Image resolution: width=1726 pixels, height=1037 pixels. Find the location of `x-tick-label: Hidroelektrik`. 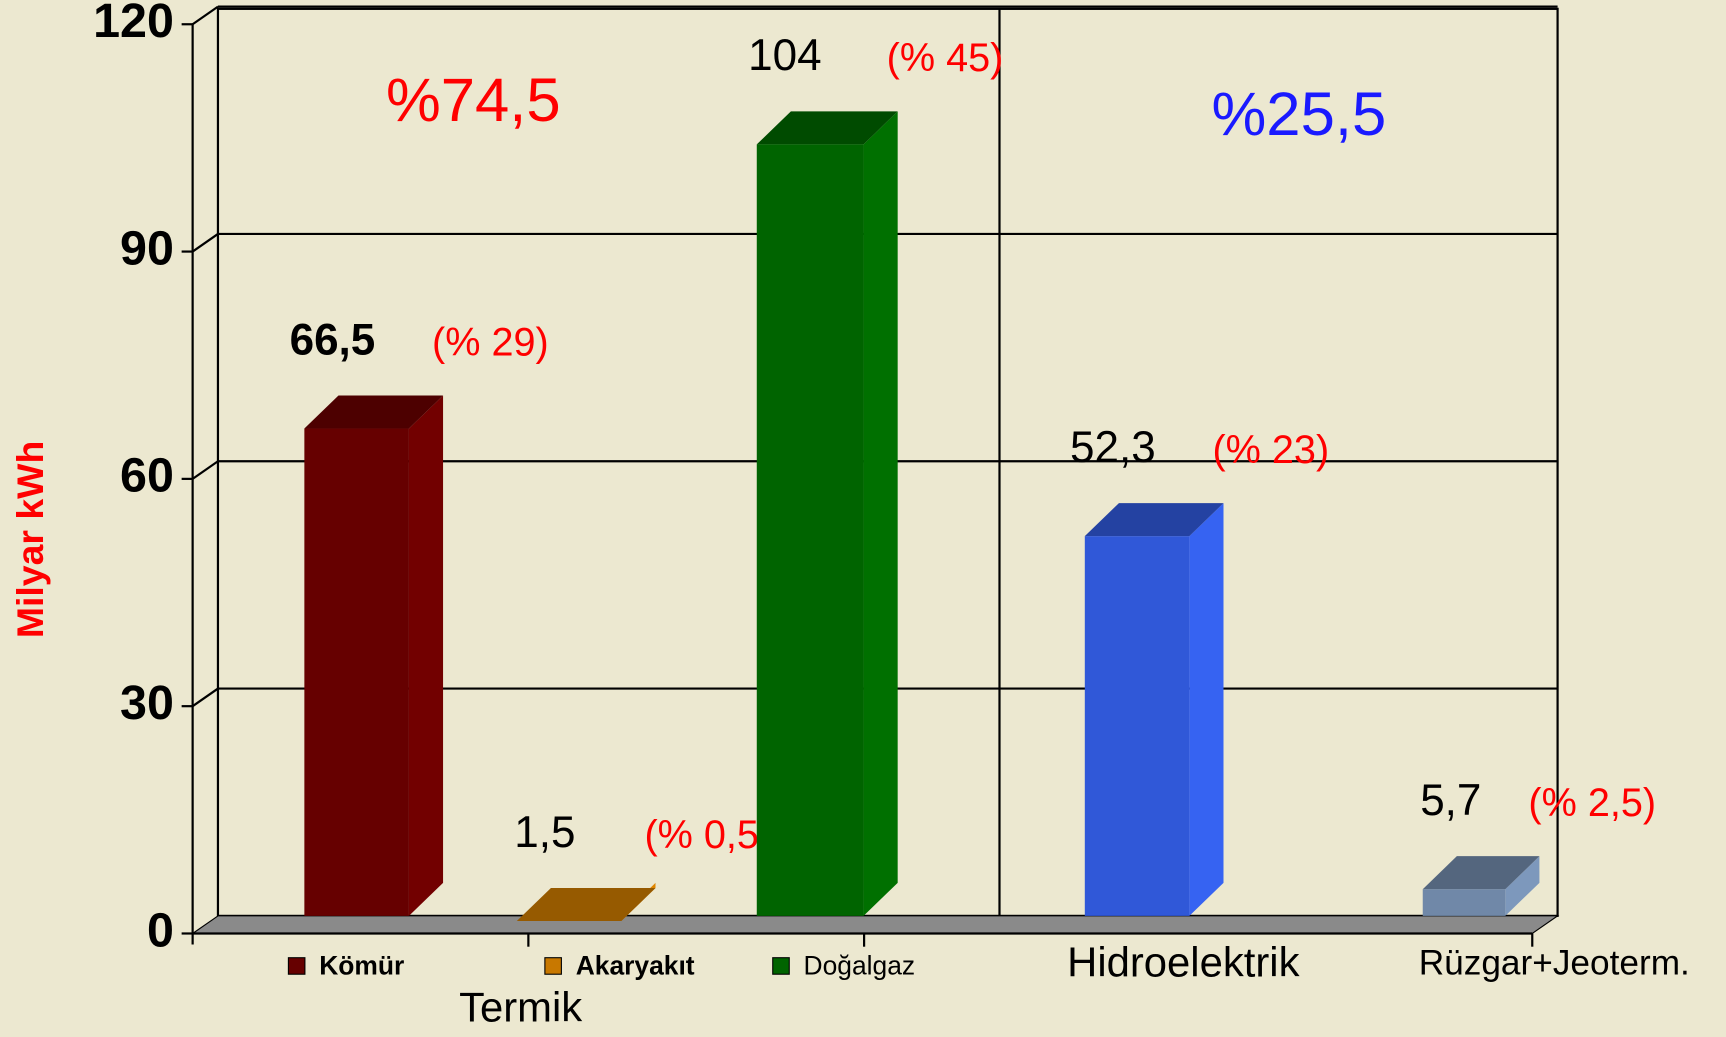

x-tick-label: Hidroelektrik is located at coordinates (1183, 961).